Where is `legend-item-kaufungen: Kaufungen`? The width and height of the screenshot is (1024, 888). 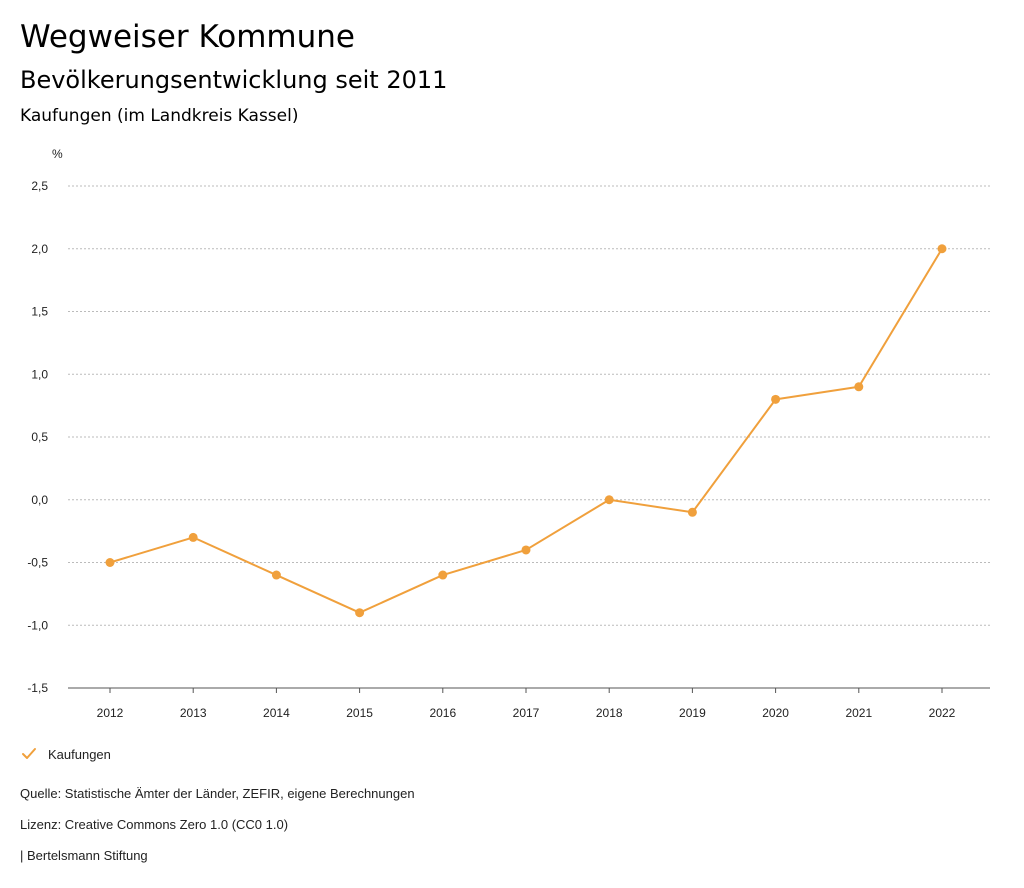
legend-item-kaufungen: Kaufungen is located at coordinates (65, 754).